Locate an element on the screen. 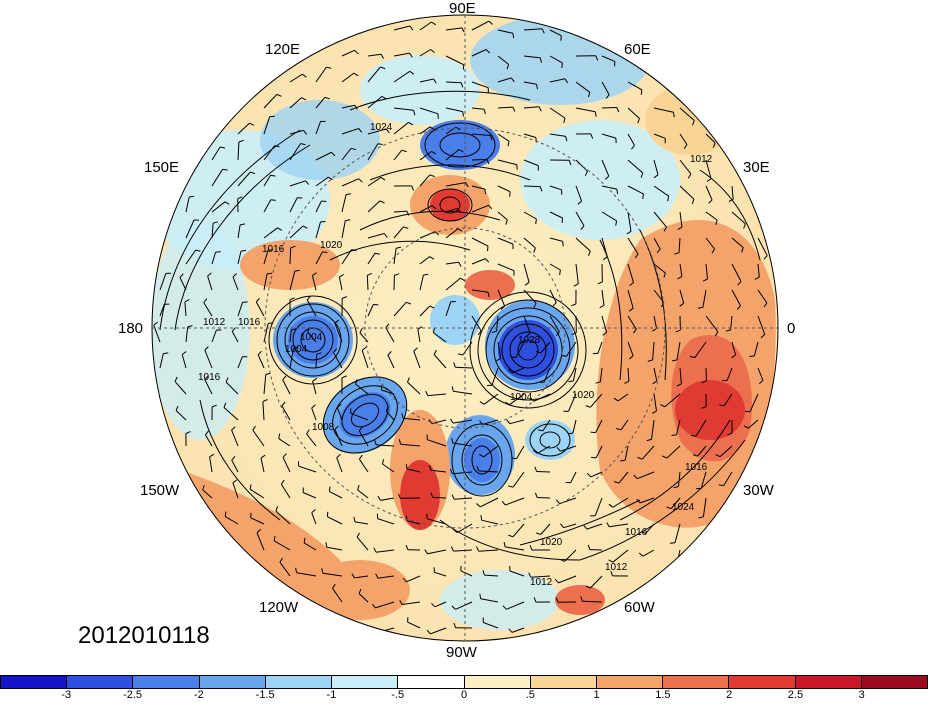 This screenshot has height=707, width=928. colorbar-tick-label: -2.5 is located at coordinates (132, 695).